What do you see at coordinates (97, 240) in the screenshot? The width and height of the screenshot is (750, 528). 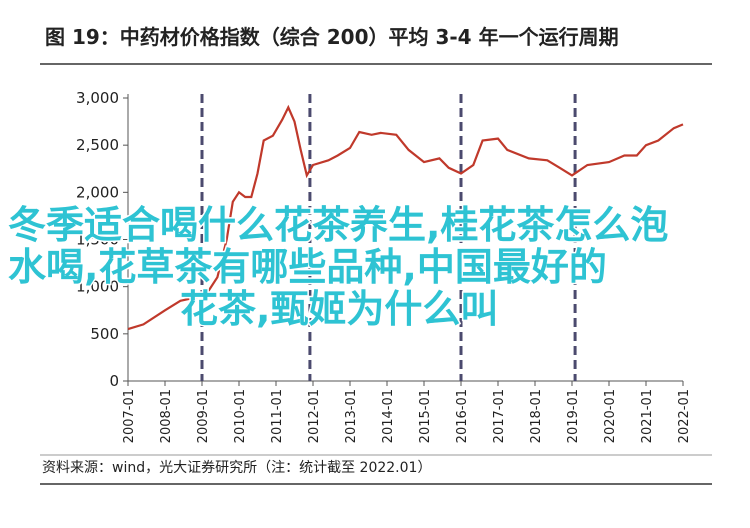 I see `y-tick-label: 1,500` at bounding box center [97, 240].